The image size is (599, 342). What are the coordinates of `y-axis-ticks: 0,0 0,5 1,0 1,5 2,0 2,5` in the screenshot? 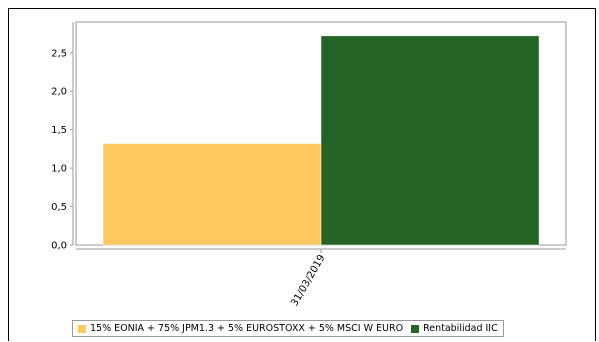 It's located at (62, 150).